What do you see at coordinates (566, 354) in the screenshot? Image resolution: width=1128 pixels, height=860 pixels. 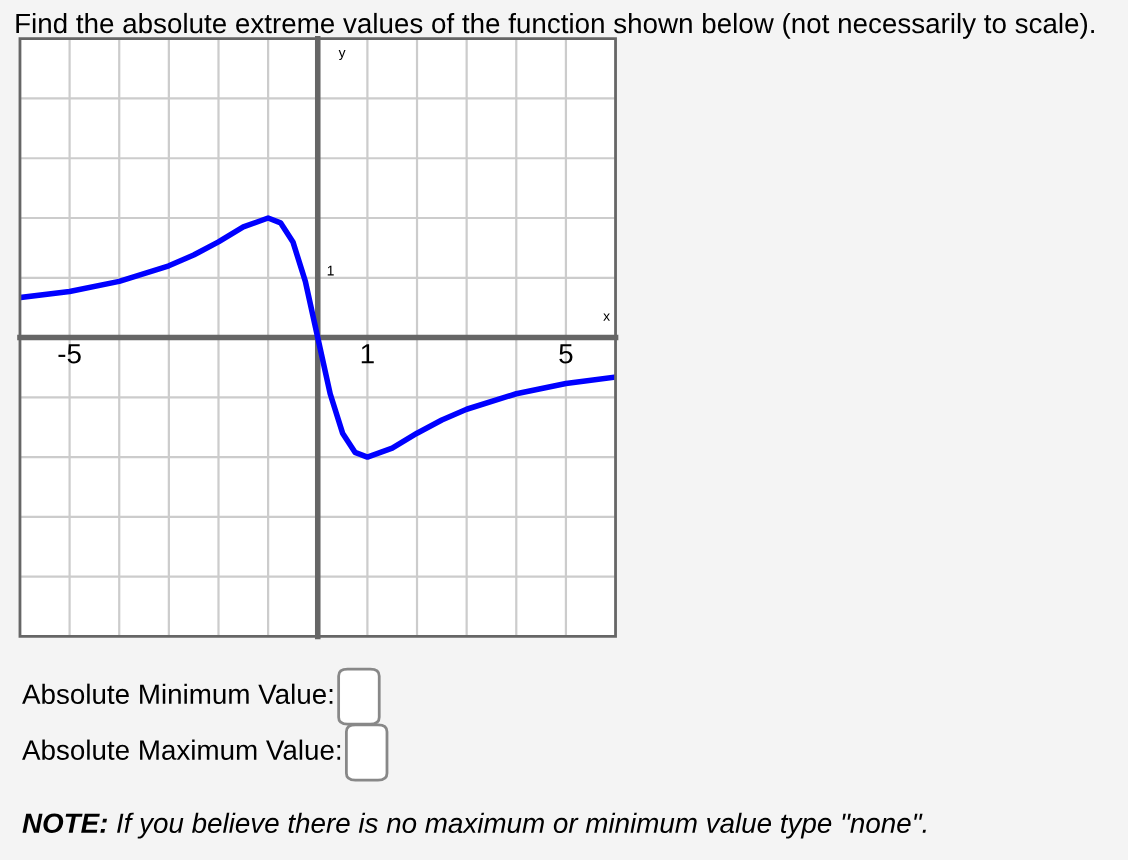 I see `x-tick-label: 5` at bounding box center [566, 354].